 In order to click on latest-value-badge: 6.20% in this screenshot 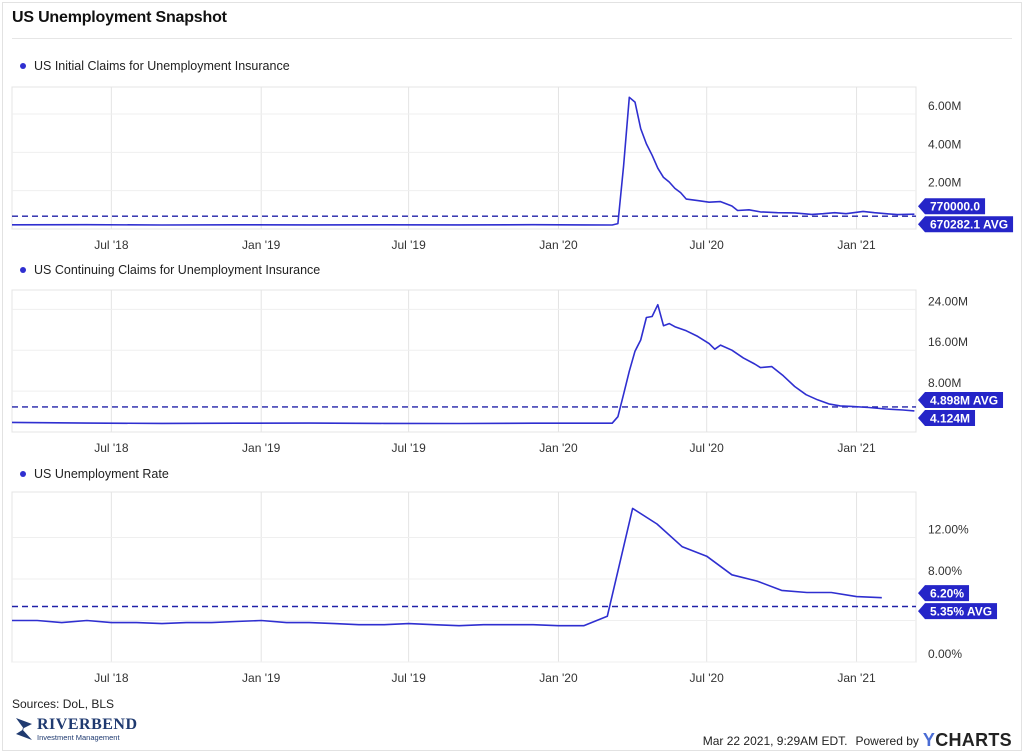, I will do `click(944, 593)`.